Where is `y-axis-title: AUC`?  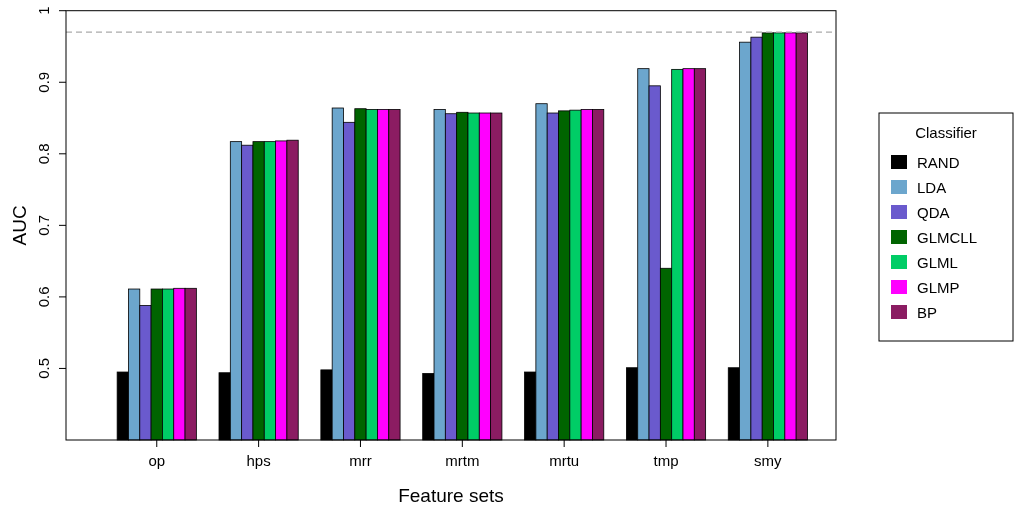 y-axis-title: AUC is located at coordinates (19, 225).